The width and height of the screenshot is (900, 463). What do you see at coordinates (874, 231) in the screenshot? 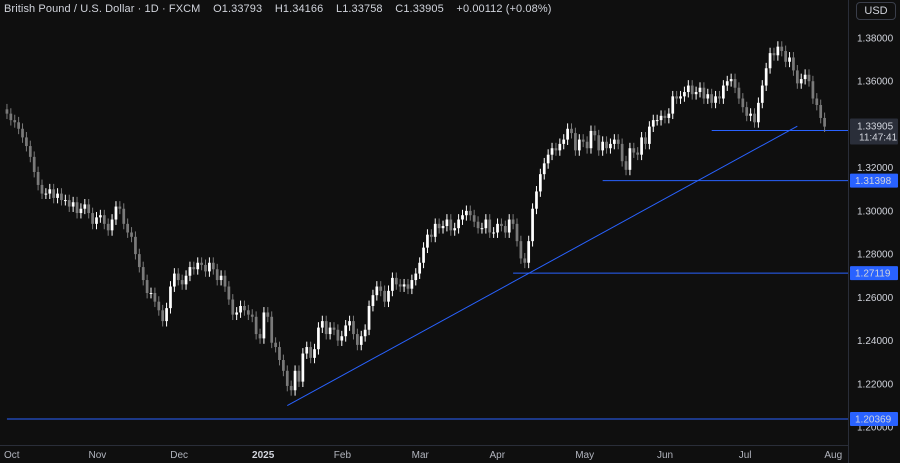
I see `price-axis` at bounding box center [874, 231].